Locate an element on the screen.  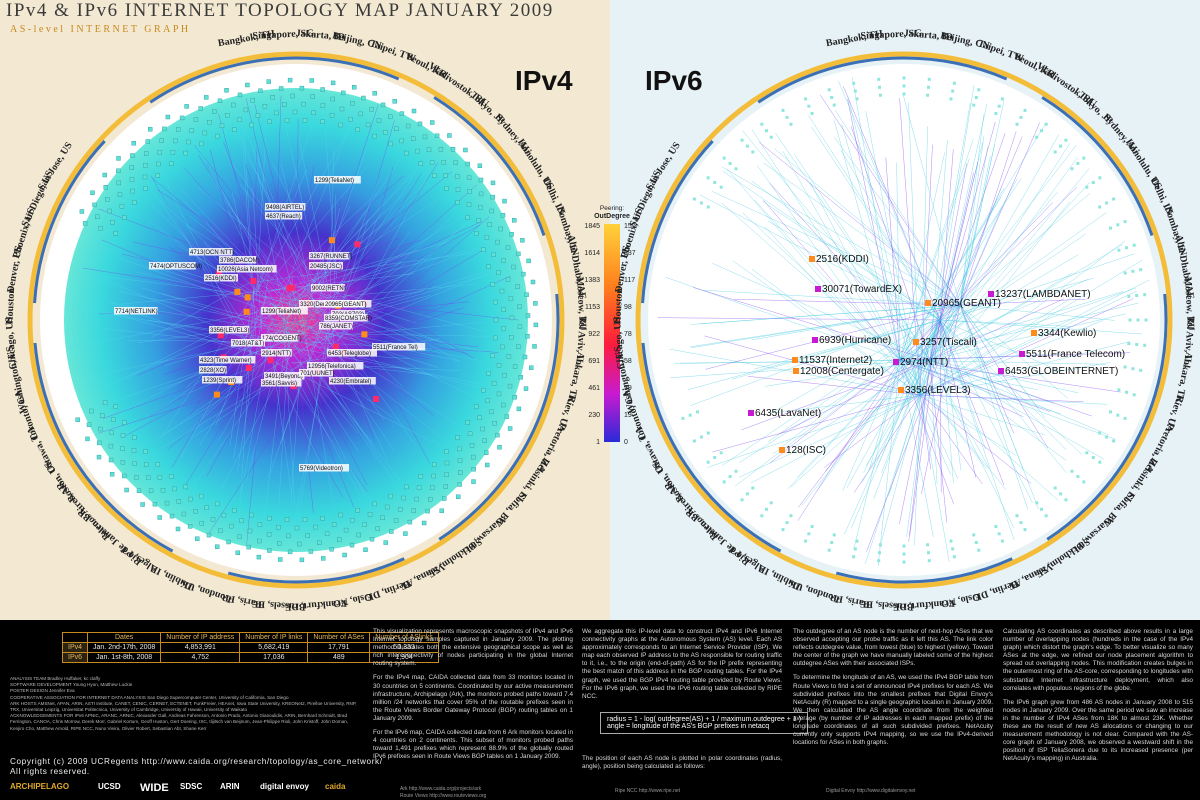
ipv6-as-label: 3257(Tiscali) is located at coordinates (948, 342).